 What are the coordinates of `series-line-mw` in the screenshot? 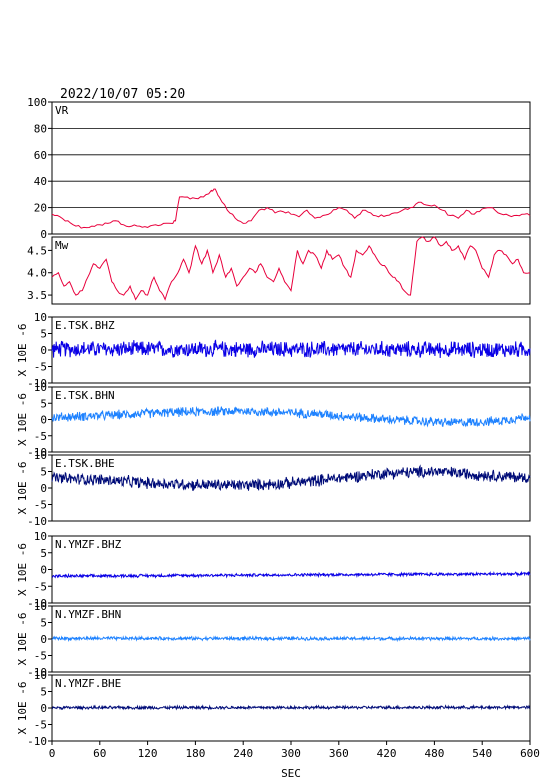 It's located at (291, 268).